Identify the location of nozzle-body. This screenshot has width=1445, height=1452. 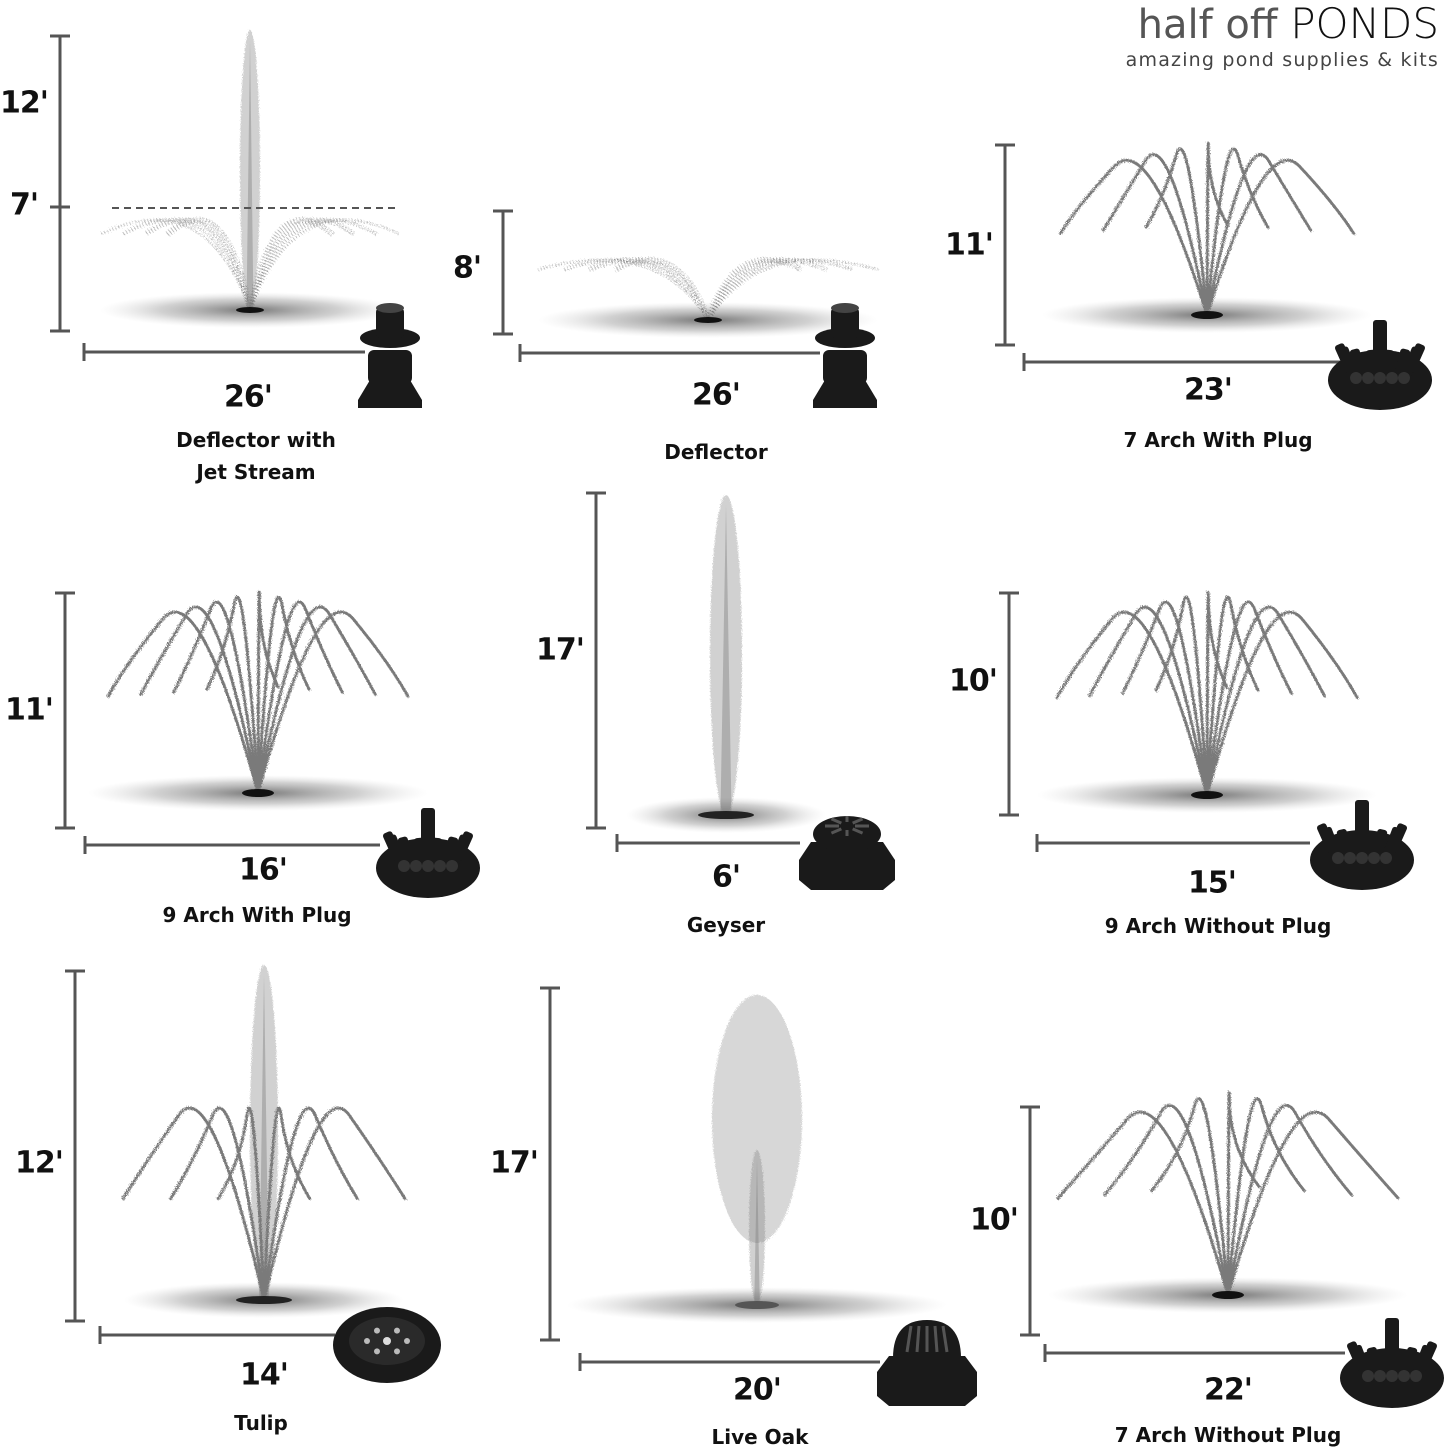
(845, 367).